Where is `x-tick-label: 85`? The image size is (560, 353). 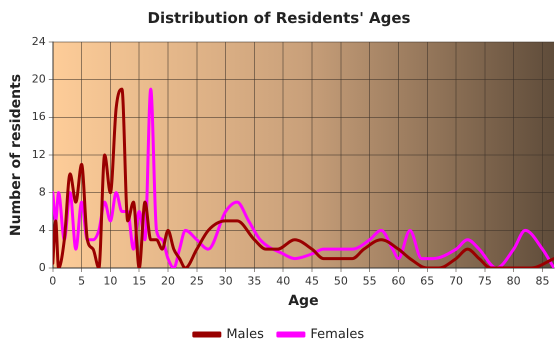
x-tick-label: 85 is located at coordinates (542, 281).